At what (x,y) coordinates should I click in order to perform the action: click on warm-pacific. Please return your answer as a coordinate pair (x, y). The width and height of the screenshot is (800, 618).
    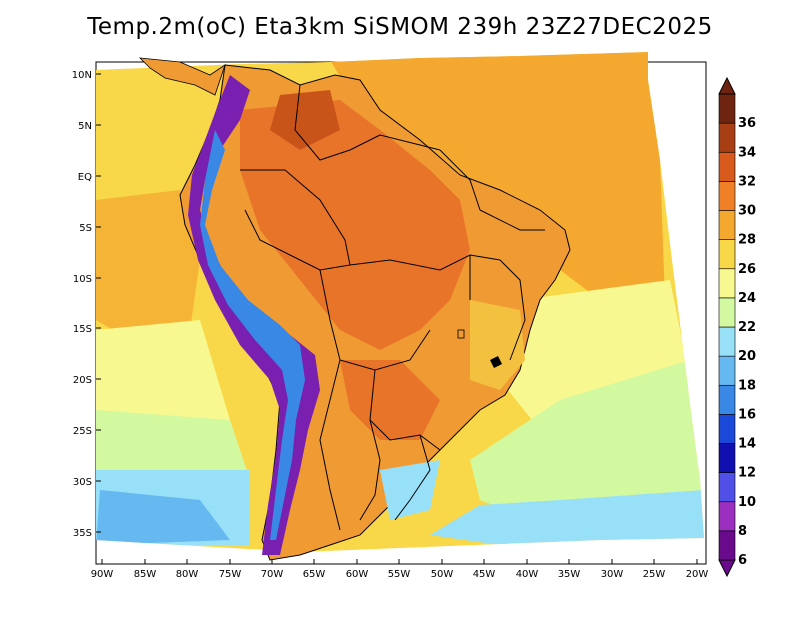
    Looking at the image, I should click on (148, 265).